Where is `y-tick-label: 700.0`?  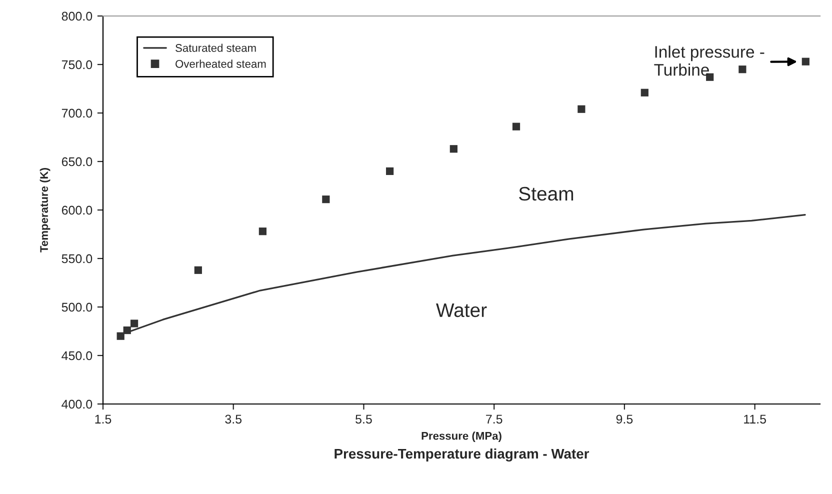 y-tick-label: 700.0 is located at coordinates (77, 113).